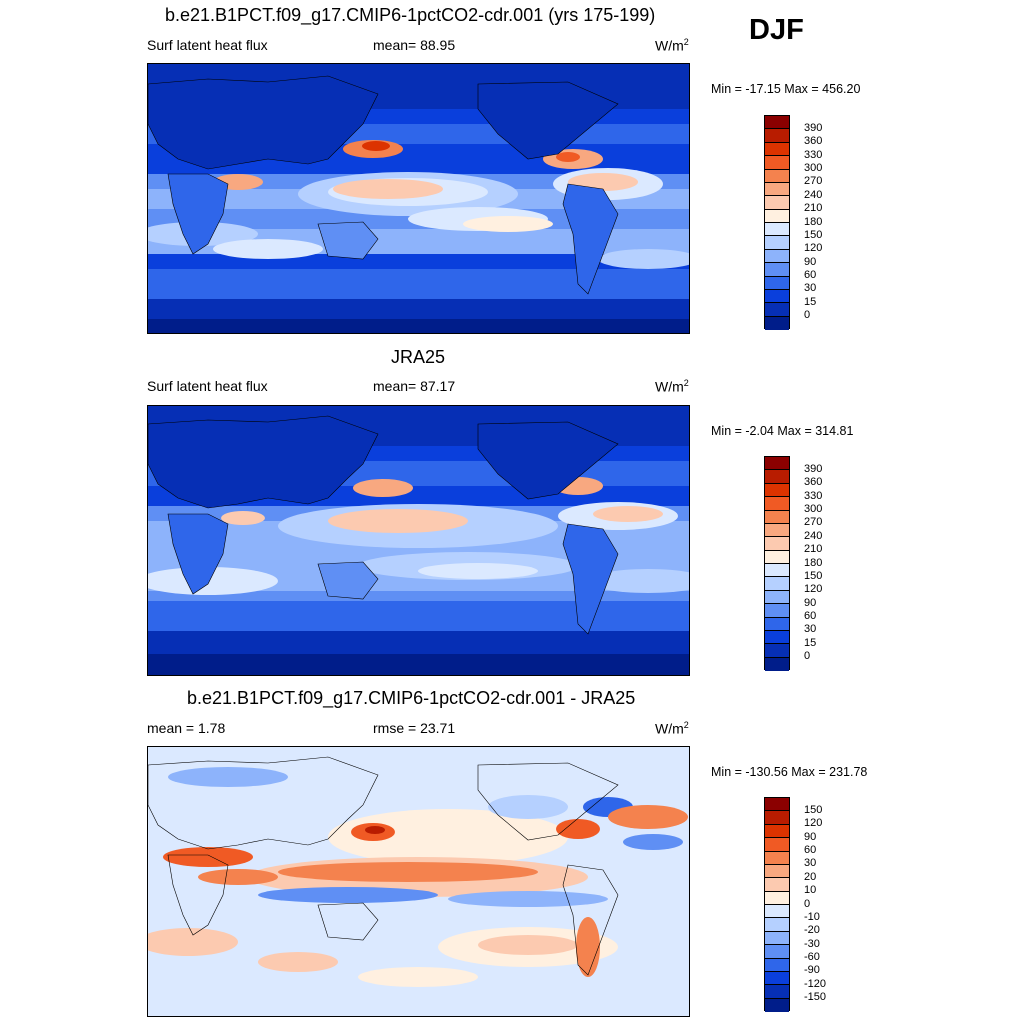 The image size is (1024, 1024). I want to click on panel-1-variable-label: Surf latent heat flux, so click(207, 45).